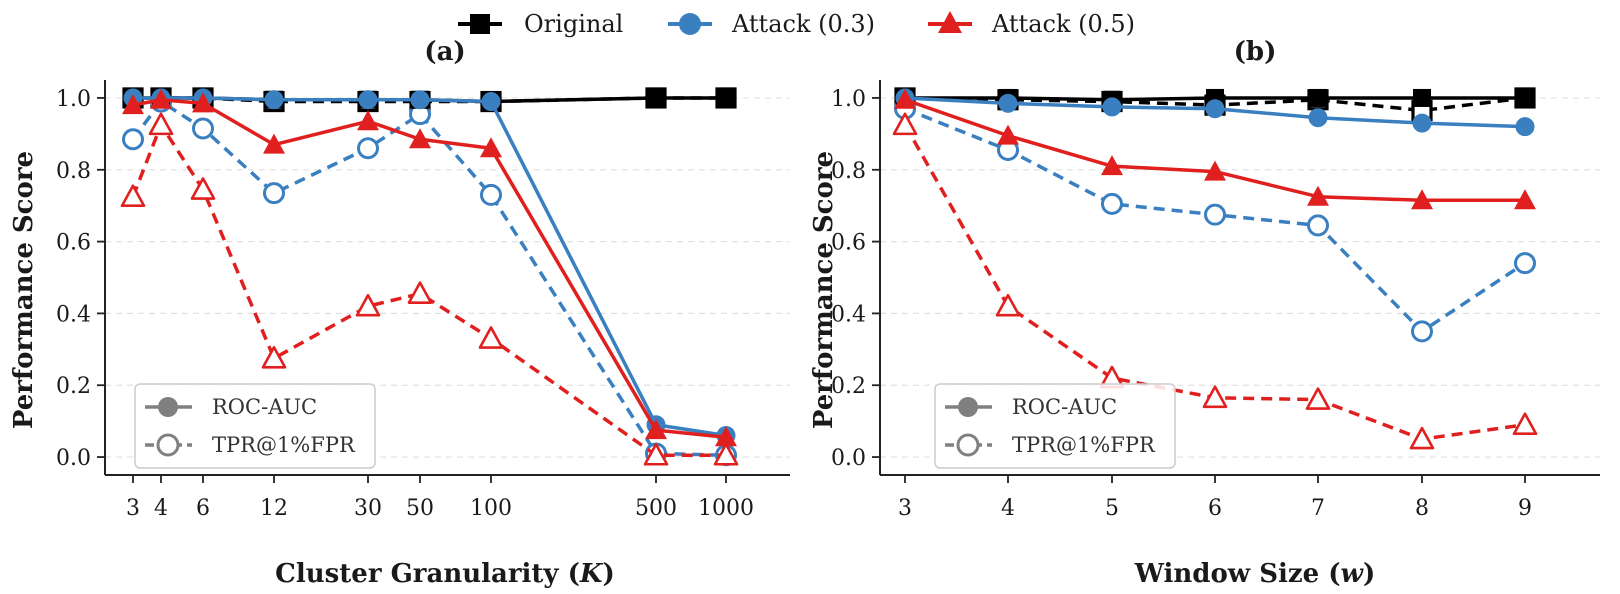 Image resolution: width=1620 pixels, height=594 pixels. What do you see at coordinates (1255, 52) in the screenshot?
I see `panel-b-title: (b)` at bounding box center [1255, 52].